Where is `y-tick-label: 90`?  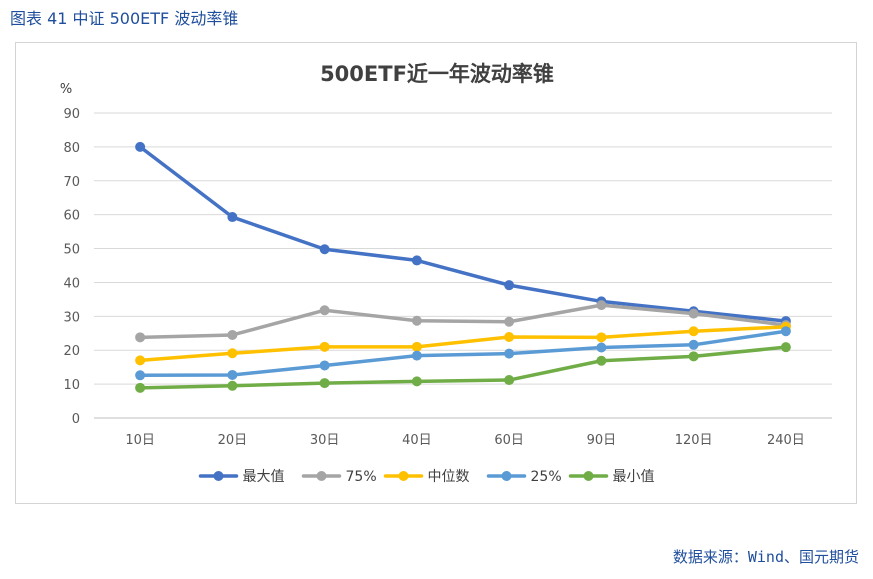 y-tick-label: 90 is located at coordinates (71, 114).